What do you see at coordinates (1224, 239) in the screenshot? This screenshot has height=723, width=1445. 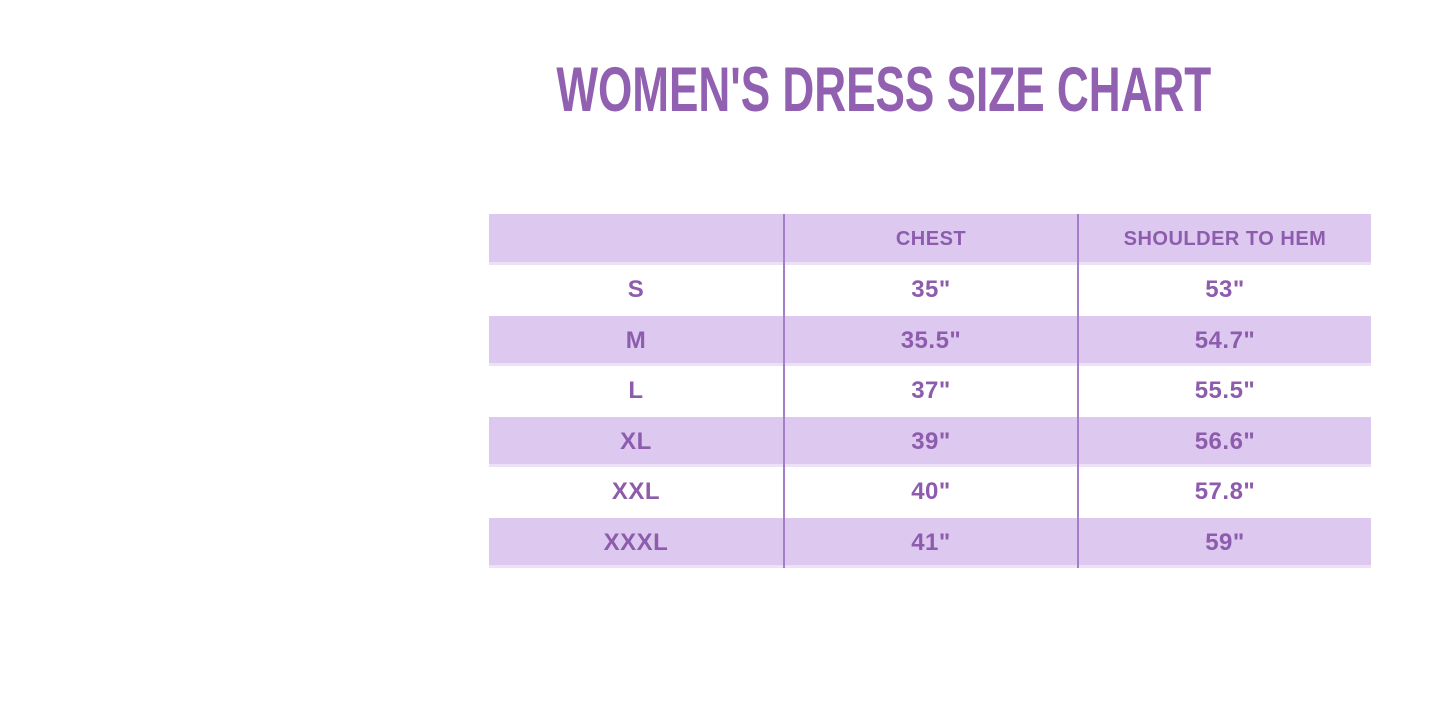 I see `header-cell-shoulder-to-hem: SHOULDER TO HEM` at bounding box center [1224, 239].